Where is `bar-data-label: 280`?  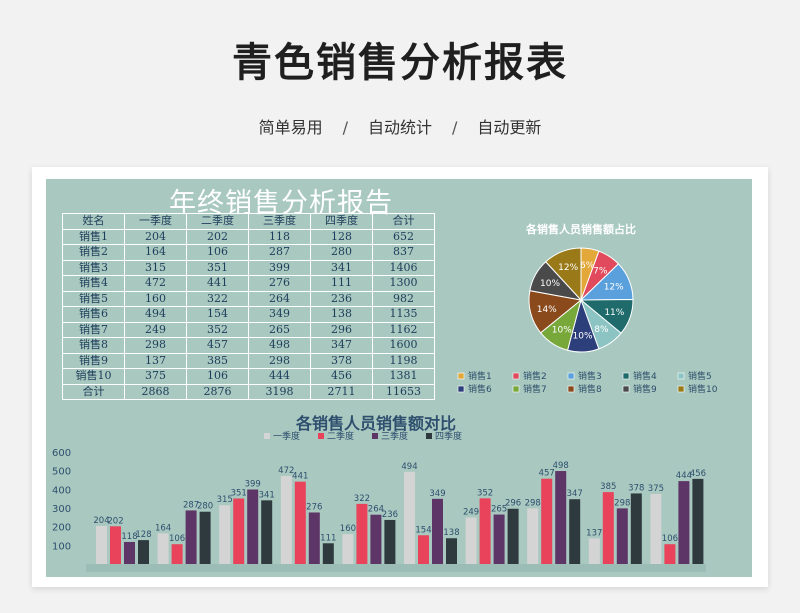 bar-data-label: 280 is located at coordinates (205, 507).